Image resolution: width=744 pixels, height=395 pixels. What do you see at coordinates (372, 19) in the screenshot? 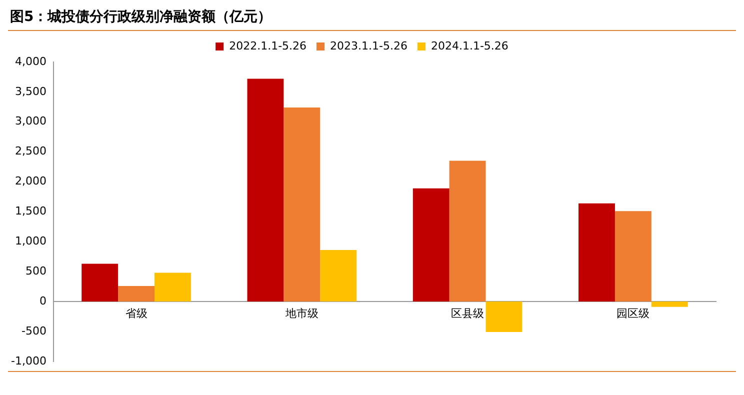
I see `chart-title: 图5：城投债分行政级别净融资额（亿元）` at bounding box center [372, 19].